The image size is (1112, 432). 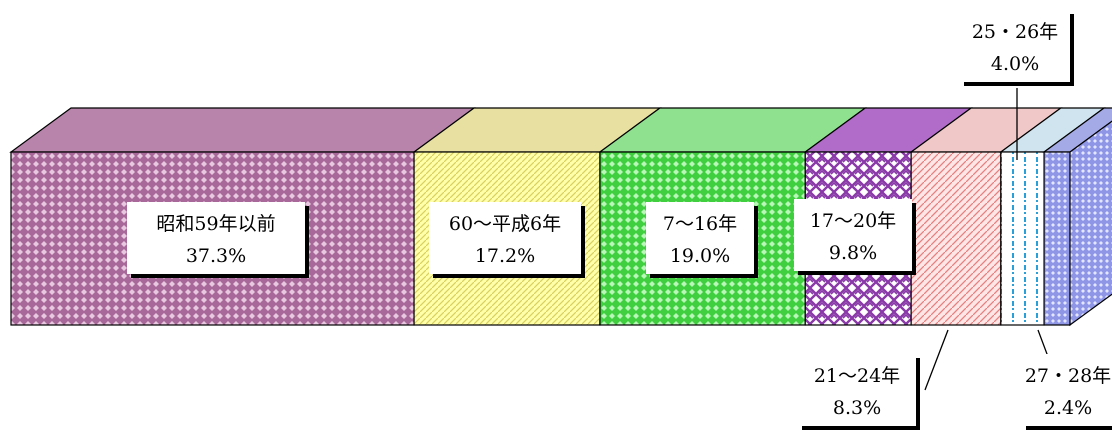 I want to click on segment-value-label: 17.2%, so click(x=505, y=256).